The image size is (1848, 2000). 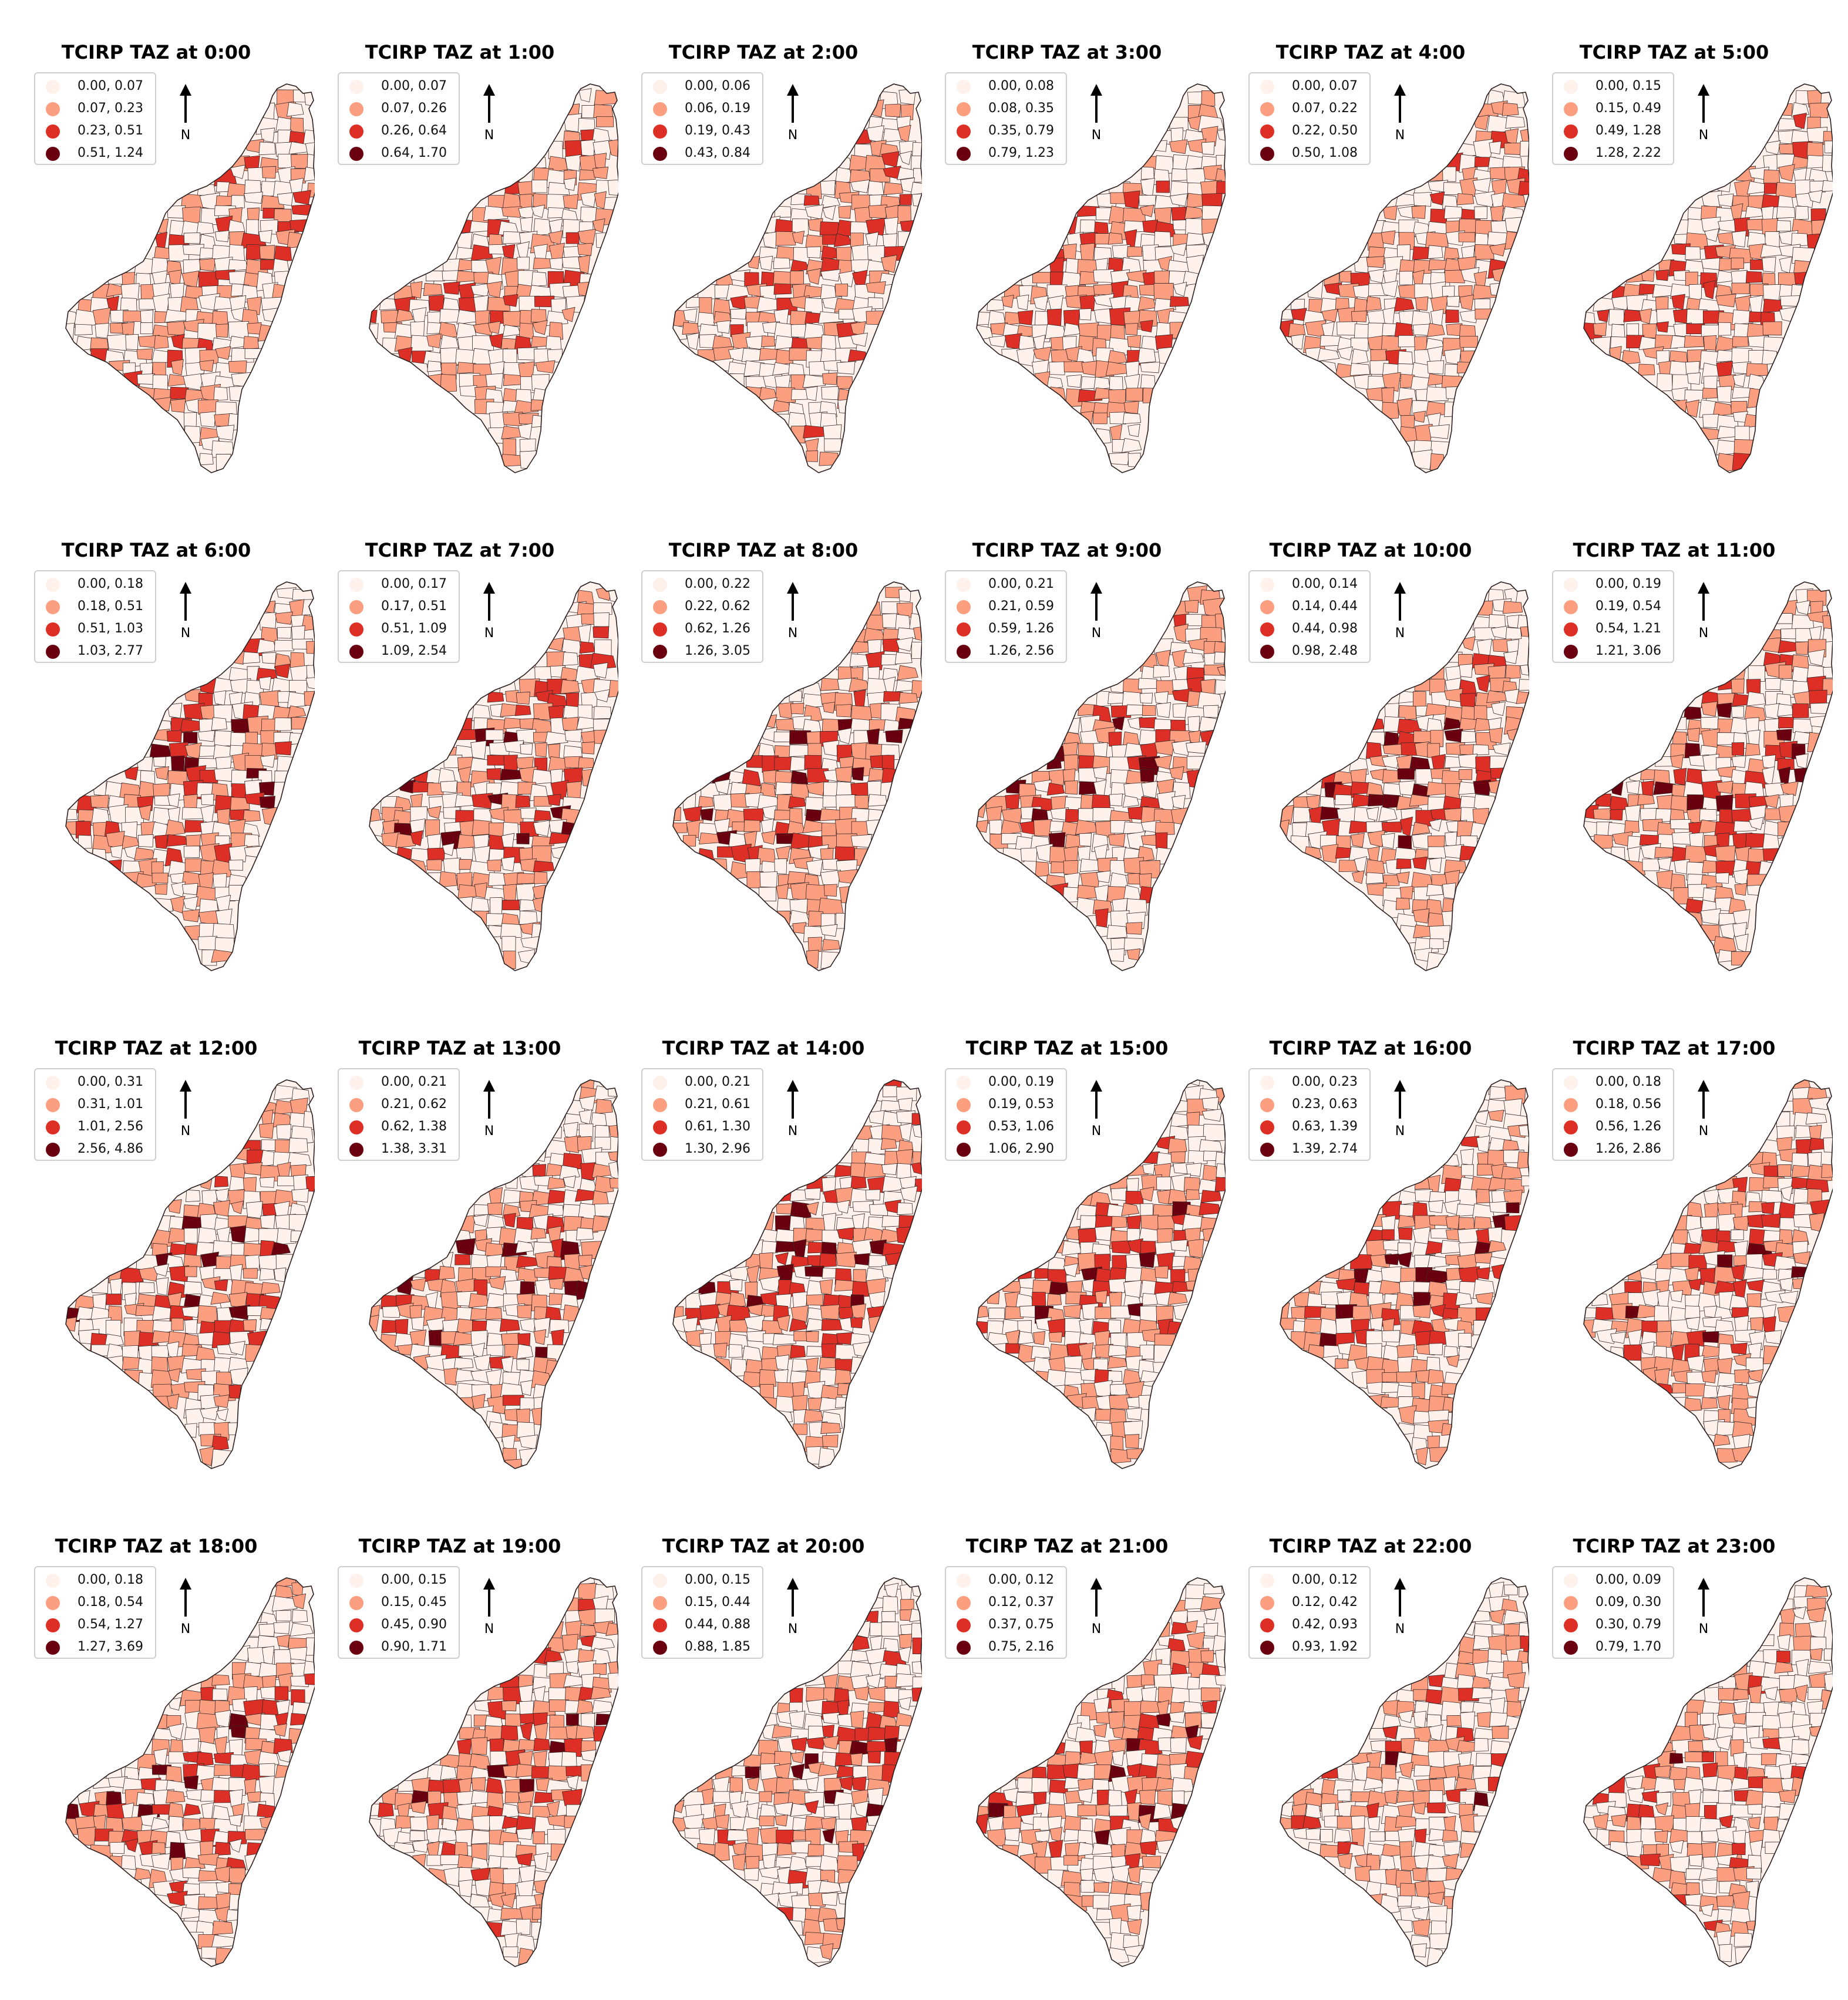 What do you see at coordinates (489, 136) in the screenshot?
I see `north-label: N` at bounding box center [489, 136].